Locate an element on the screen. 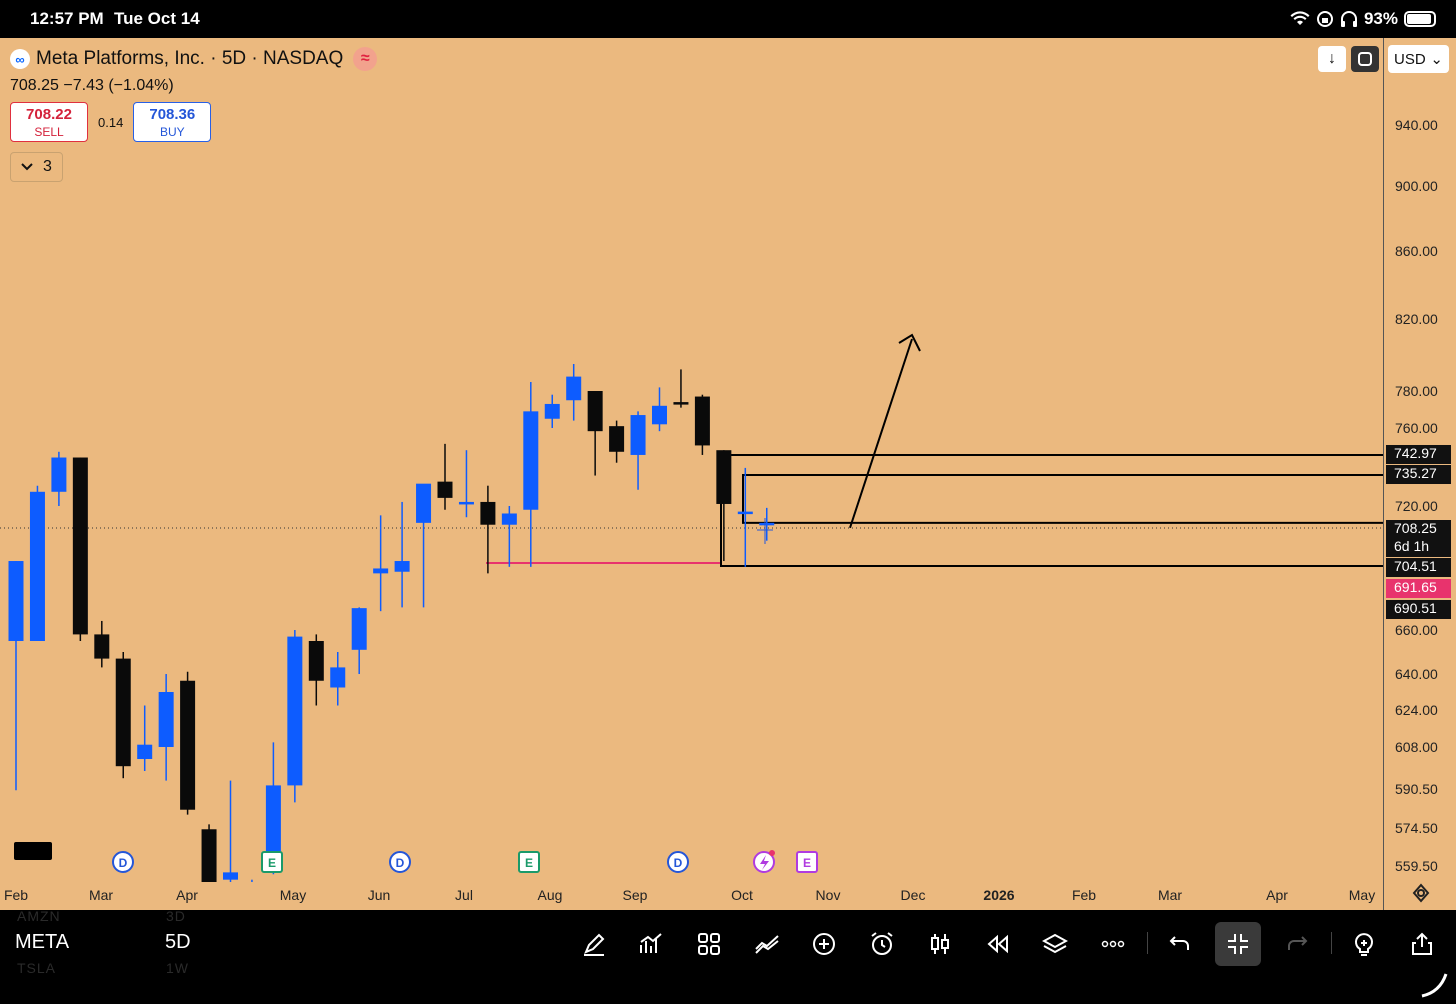 This screenshot has width=1456, height=1004. layout-button is located at coordinates (709, 944).